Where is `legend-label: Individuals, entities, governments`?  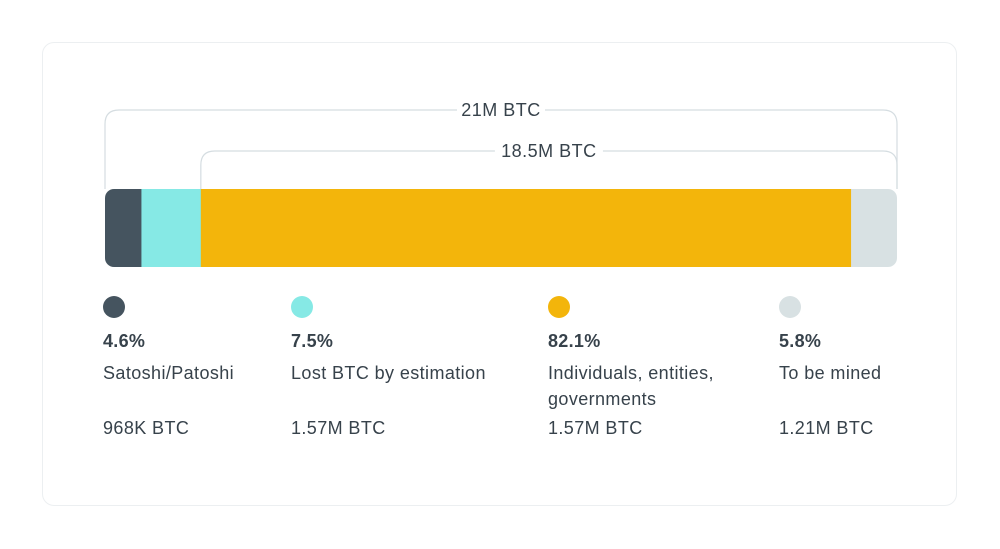 legend-label: Individuals, entities, governments is located at coordinates (631, 386).